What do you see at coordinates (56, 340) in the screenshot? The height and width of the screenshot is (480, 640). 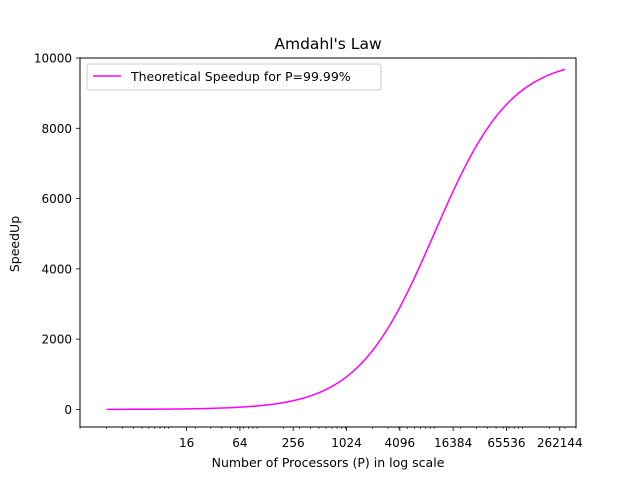 I see `y-tick-label: 2000` at bounding box center [56, 340].